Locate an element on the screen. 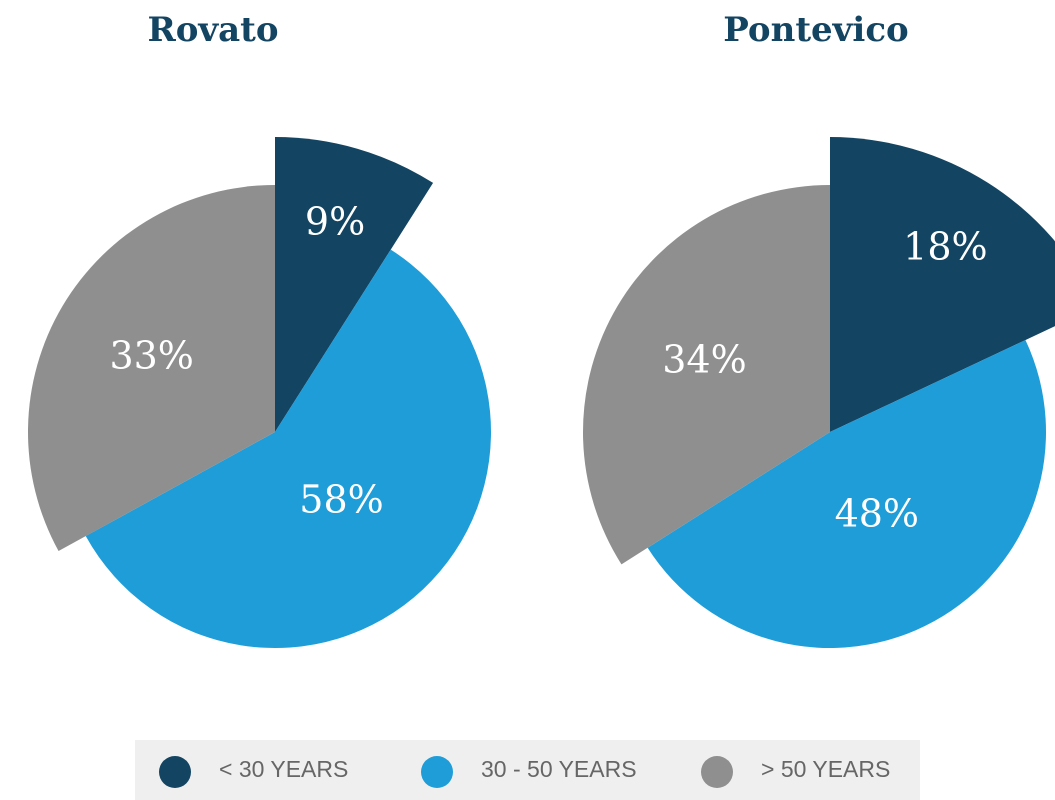  legend-label: 30 - 50 YEARS is located at coordinates (559, 769).